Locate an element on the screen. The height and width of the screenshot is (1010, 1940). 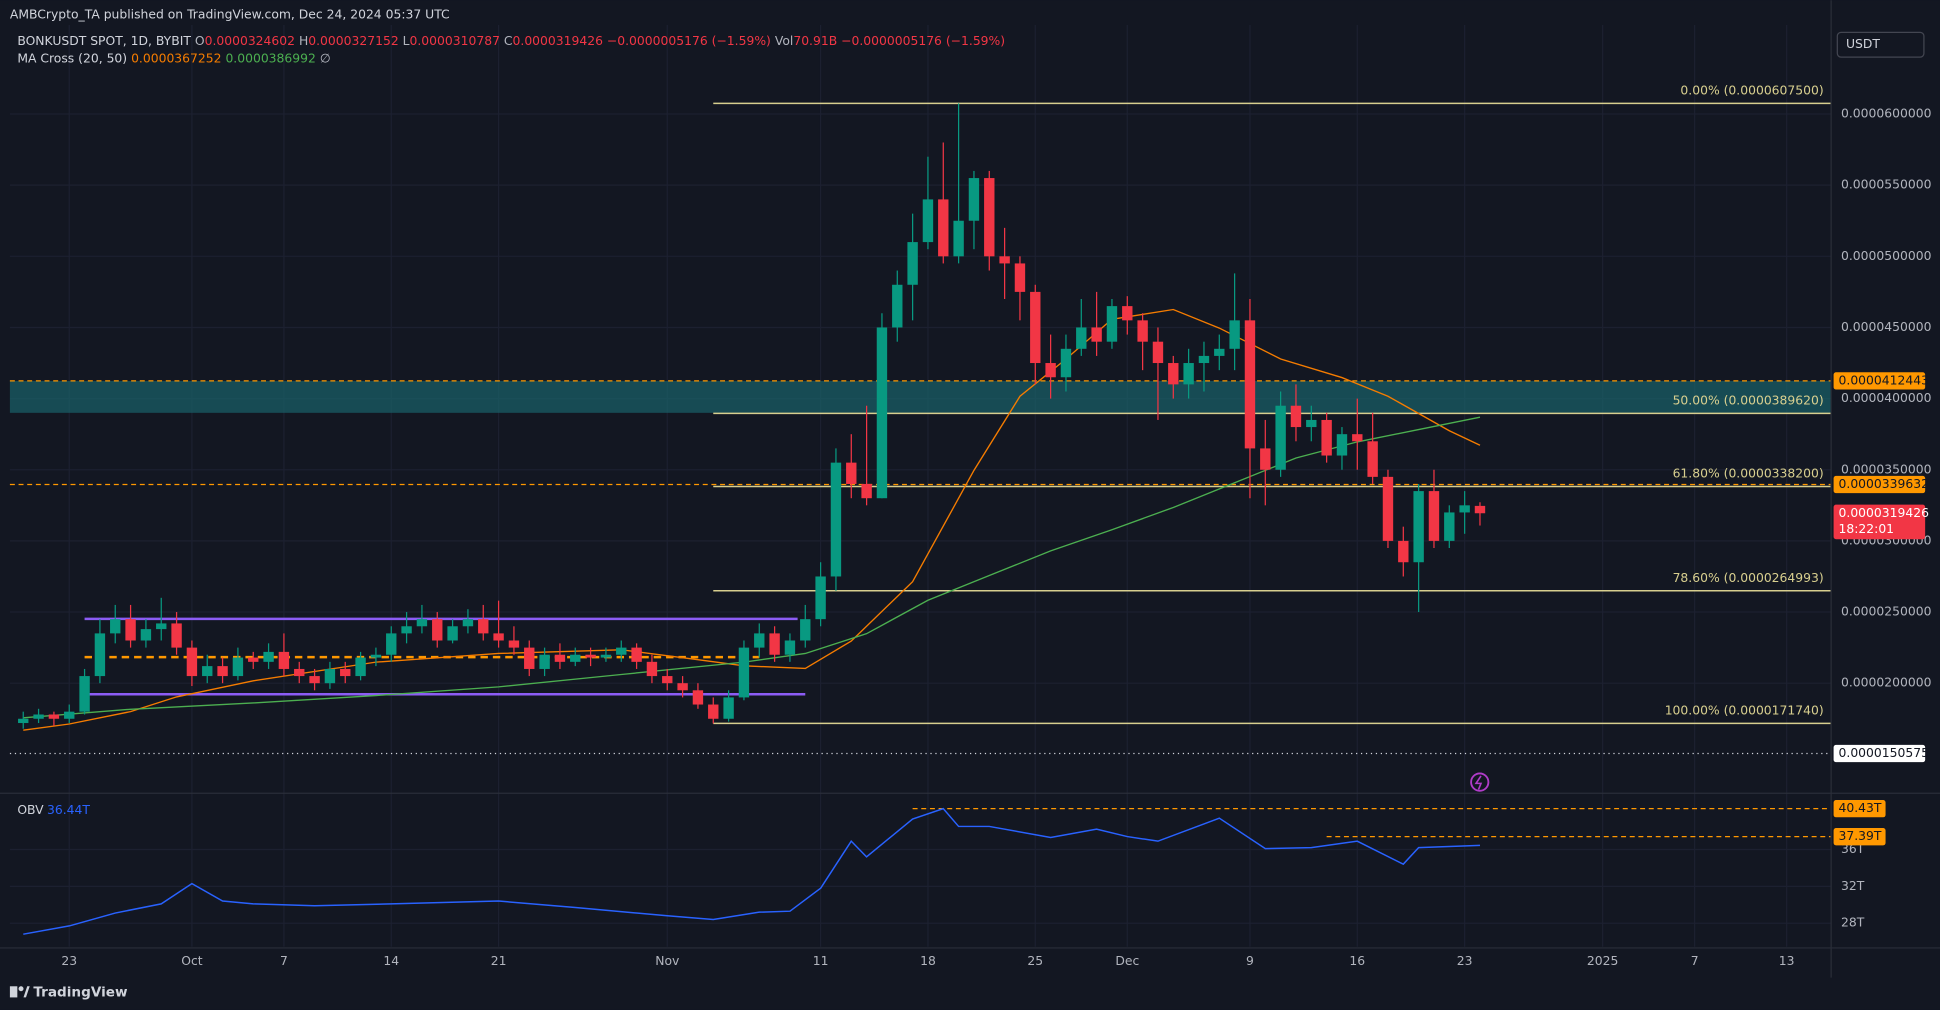
event-icon is located at coordinates (1480, 782).